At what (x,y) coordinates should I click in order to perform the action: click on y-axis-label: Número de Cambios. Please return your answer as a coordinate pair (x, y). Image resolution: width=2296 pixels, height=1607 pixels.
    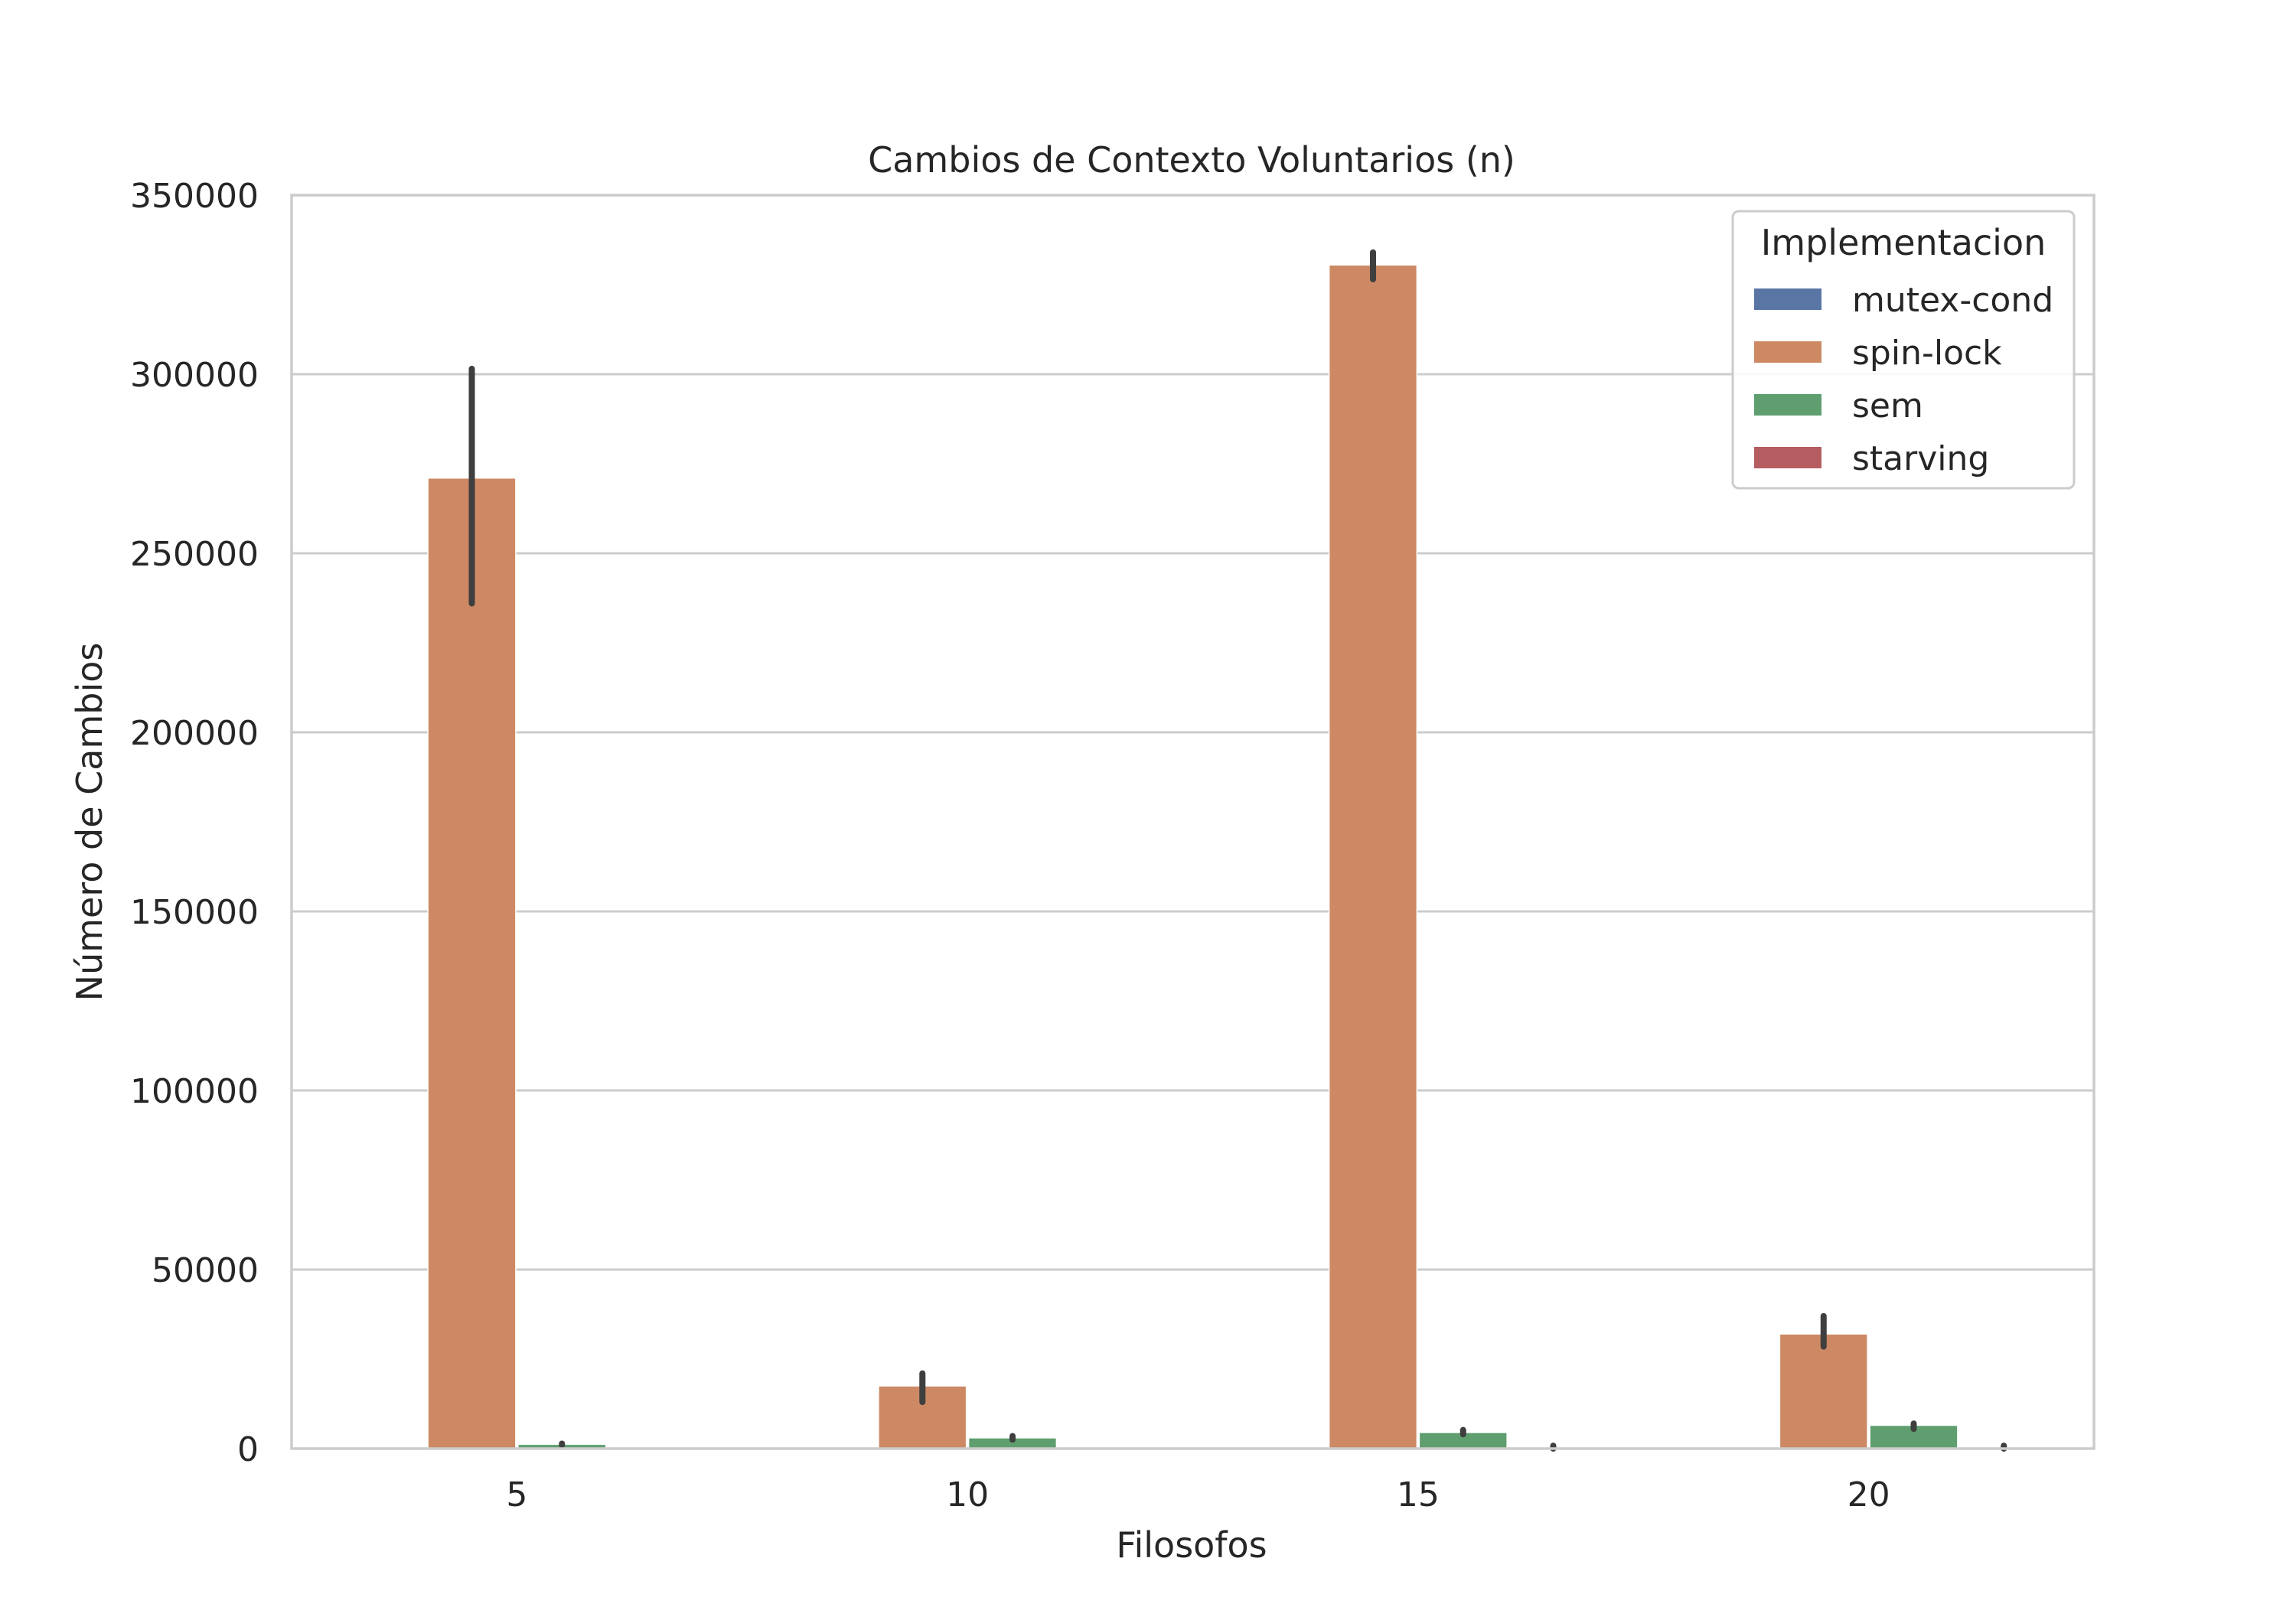
    Looking at the image, I should click on (89, 822).